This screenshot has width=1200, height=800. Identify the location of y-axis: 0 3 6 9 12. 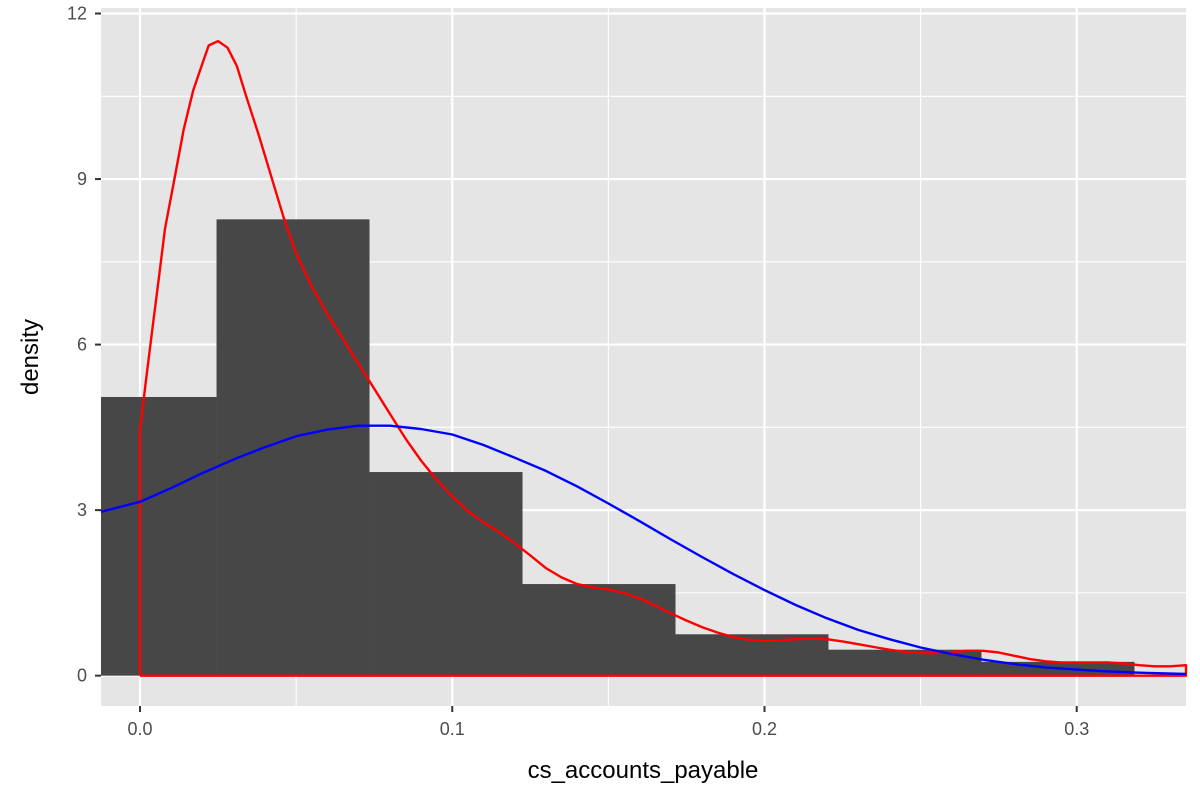
(84, 345).